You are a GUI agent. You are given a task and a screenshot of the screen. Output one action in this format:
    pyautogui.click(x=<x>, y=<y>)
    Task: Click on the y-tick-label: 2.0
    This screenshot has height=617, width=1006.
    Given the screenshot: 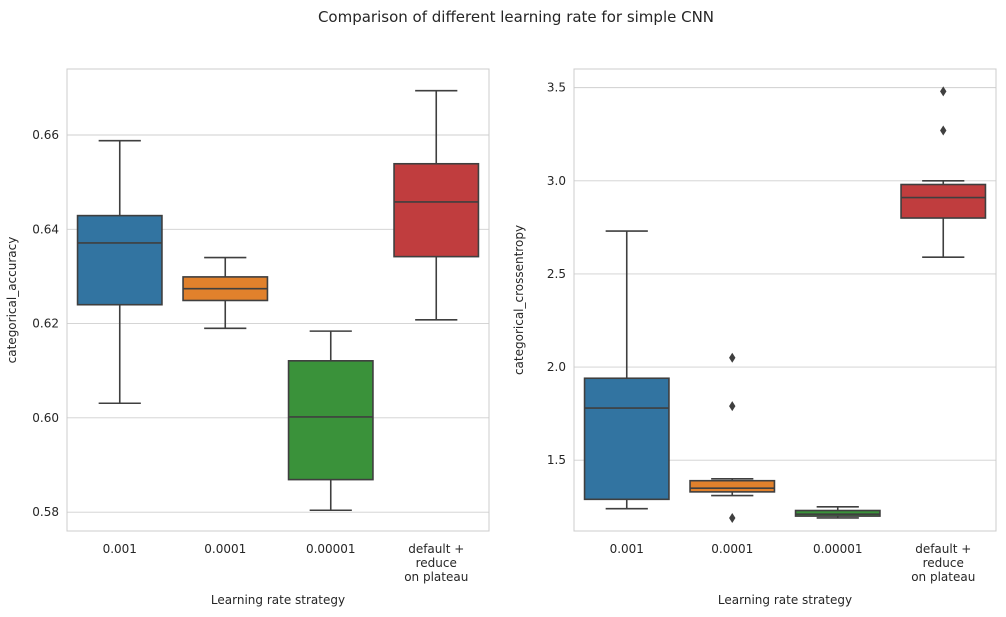 What is the action you would take?
    pyautogui.click(x=556, y=367)
    